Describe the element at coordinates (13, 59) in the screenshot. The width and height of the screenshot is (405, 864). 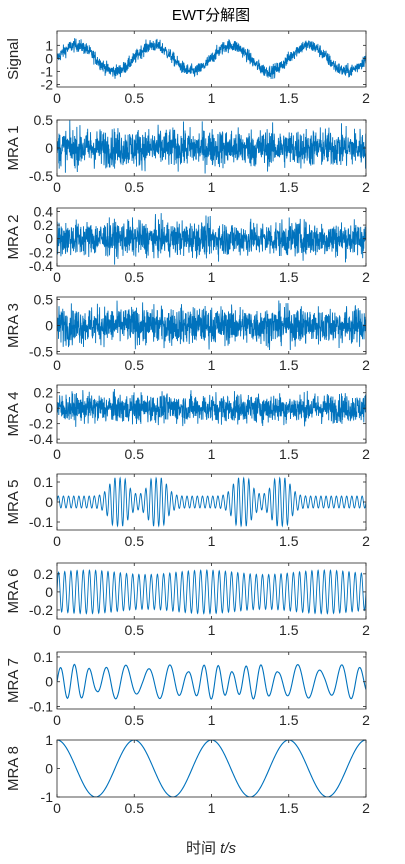
I see `y-axis-label: Signal` at that location.